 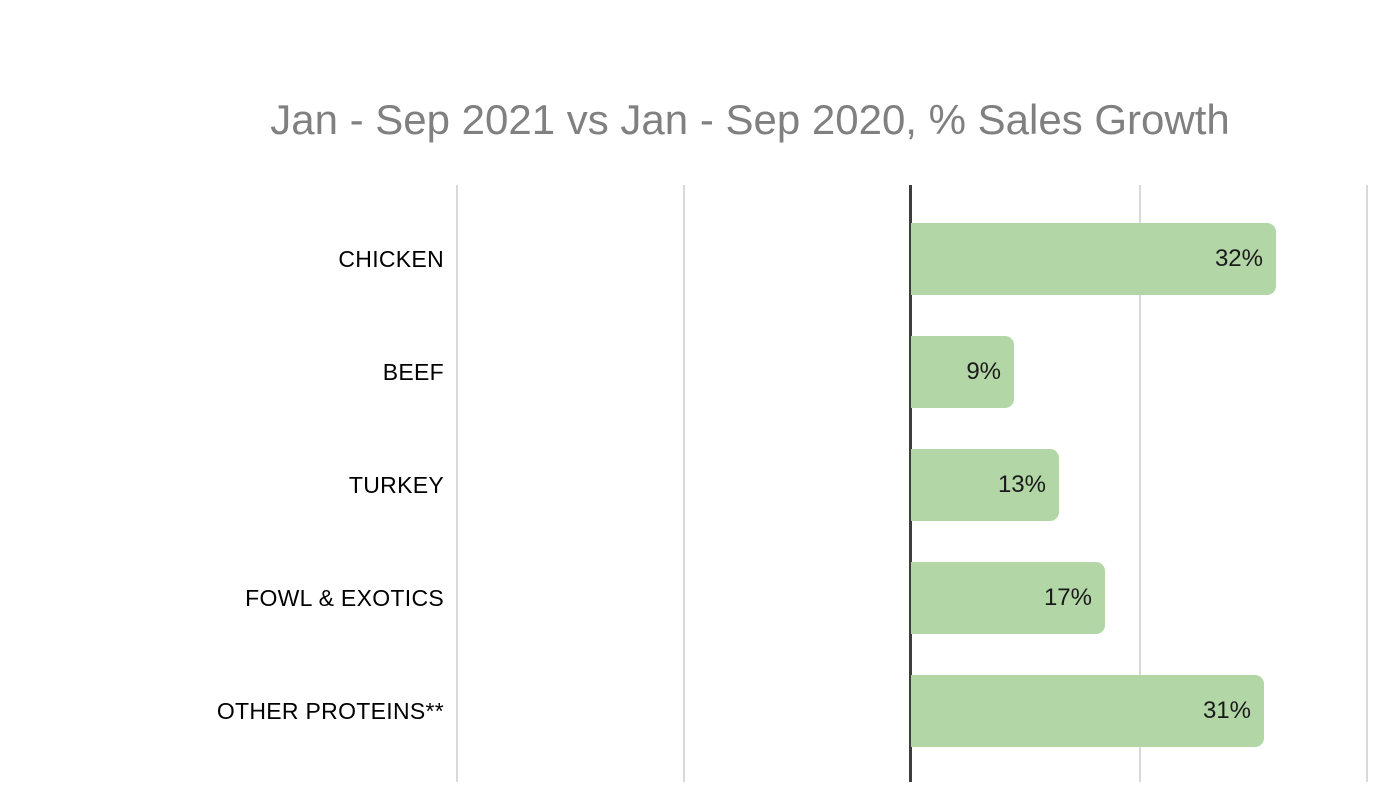 What do you see at coordinates (983, 371) in the screenshot?
I see `bar-value-label-beef: 9%` at bounding box center [983, 371].